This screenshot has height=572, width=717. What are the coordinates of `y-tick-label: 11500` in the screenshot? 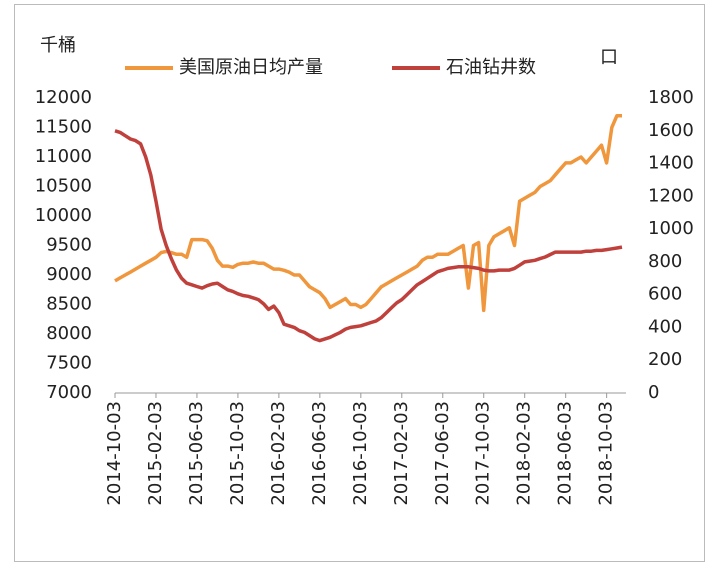 It's located at (63, 127).